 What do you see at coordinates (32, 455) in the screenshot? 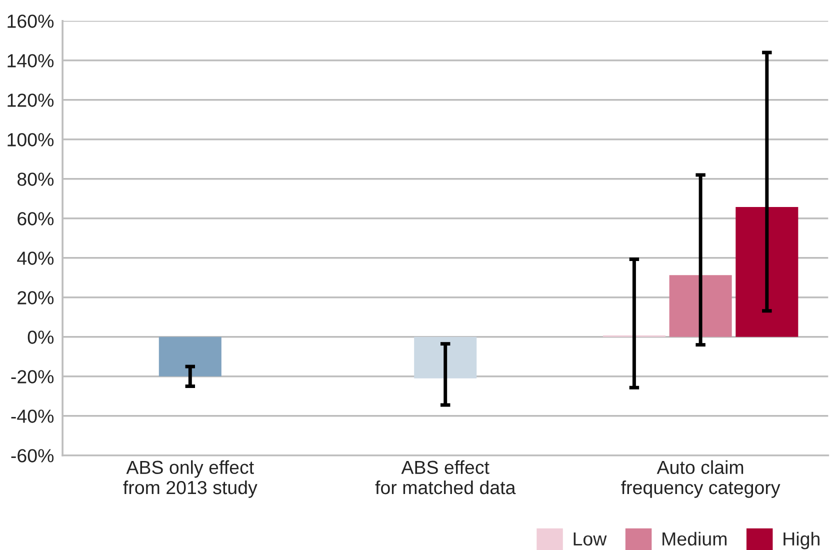
I see `y-tick-label: -60%` at bounding box center [32, 455].